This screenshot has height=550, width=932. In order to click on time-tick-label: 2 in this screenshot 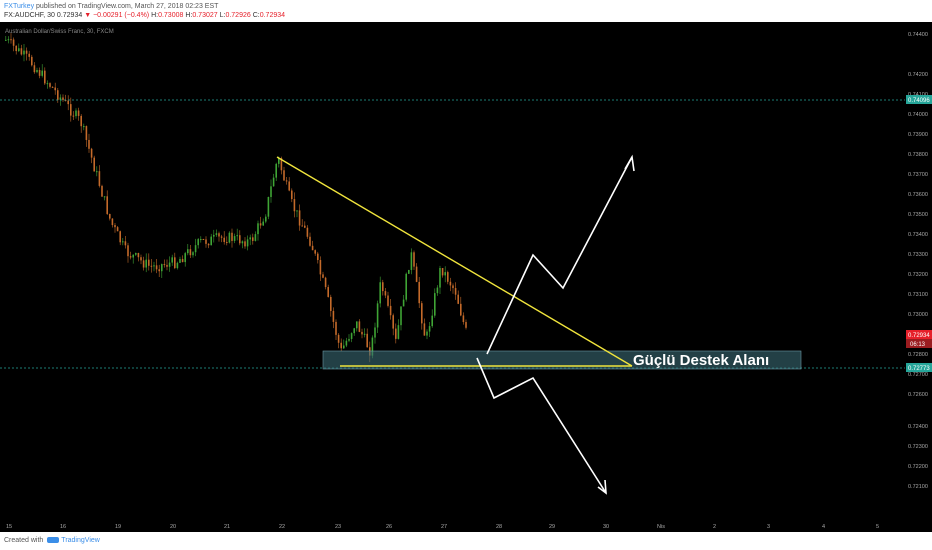, I will do `click(714, 527)`.